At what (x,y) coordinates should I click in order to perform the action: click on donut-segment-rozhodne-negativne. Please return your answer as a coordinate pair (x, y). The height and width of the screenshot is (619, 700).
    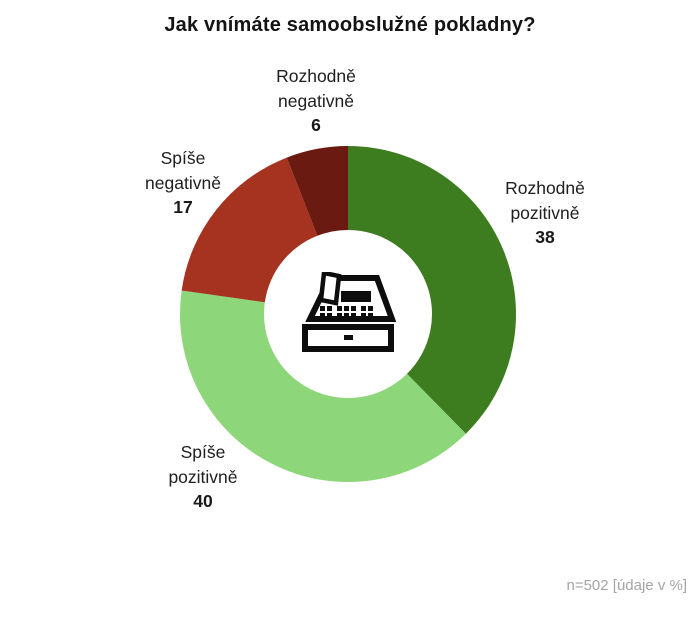
    Looking at the image, I should click on (317, 191).